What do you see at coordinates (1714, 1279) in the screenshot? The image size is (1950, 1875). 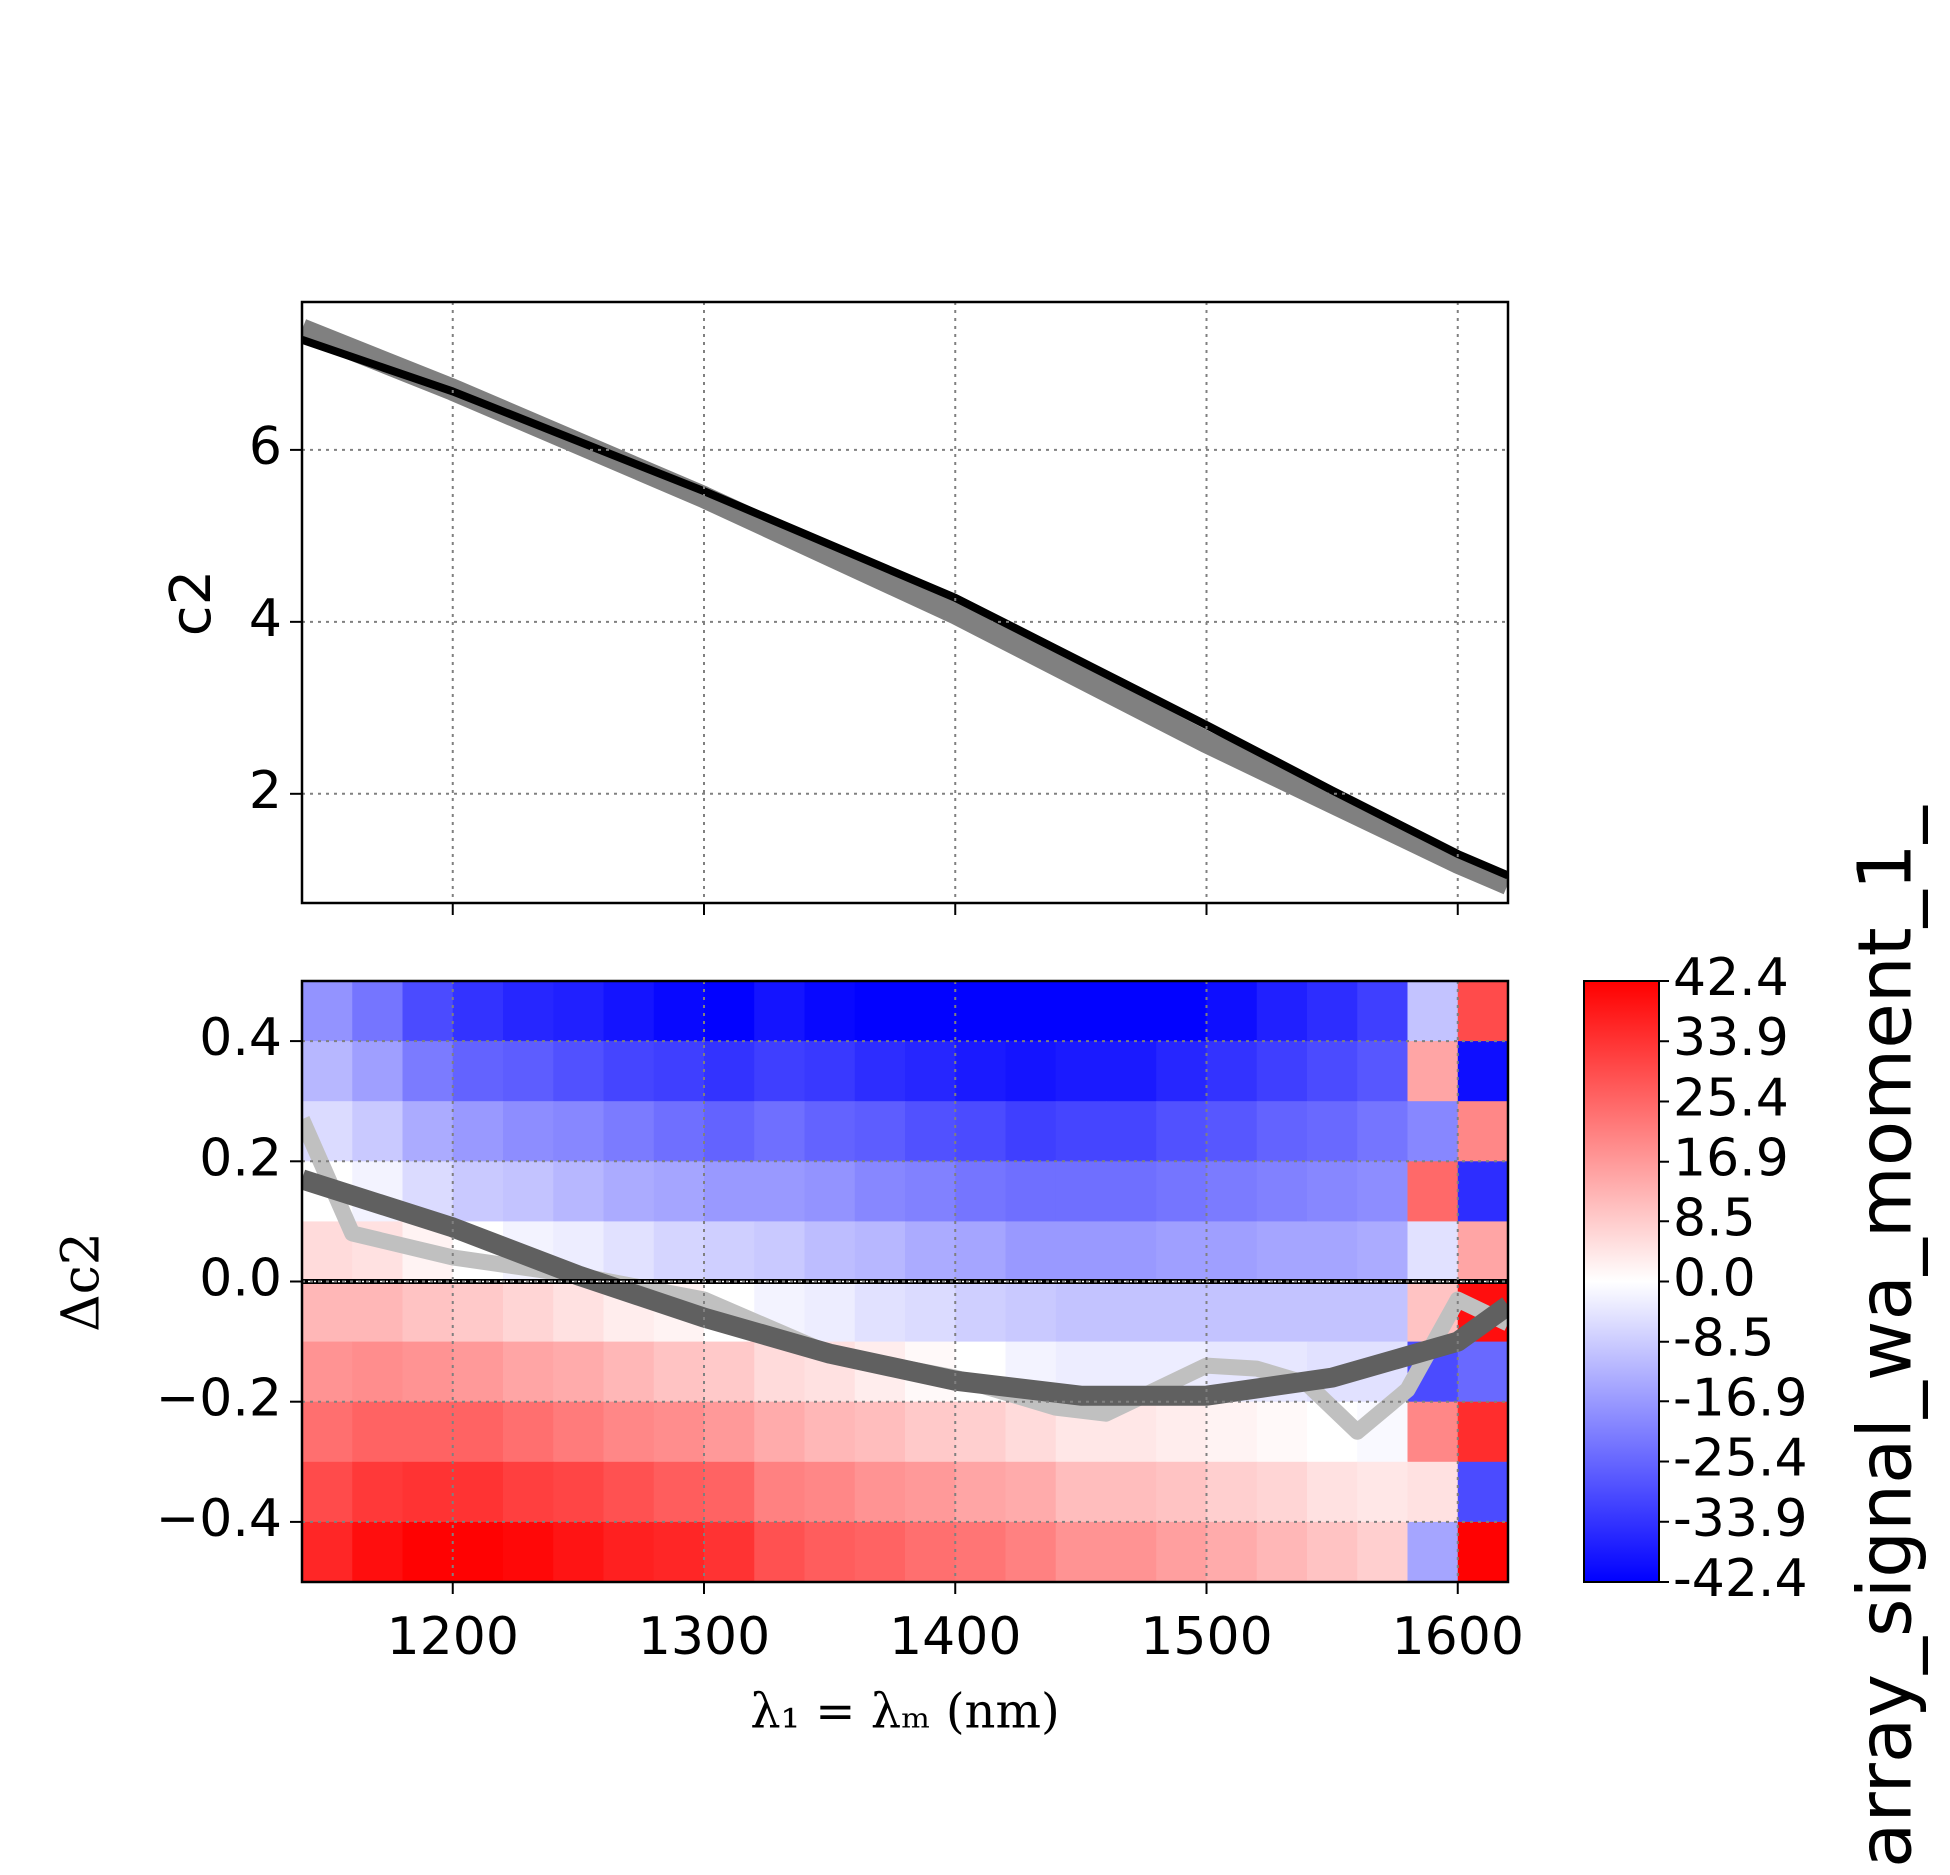 I see `colorbar-tick-label: 0.0` at bounding box center [1714, 1279].